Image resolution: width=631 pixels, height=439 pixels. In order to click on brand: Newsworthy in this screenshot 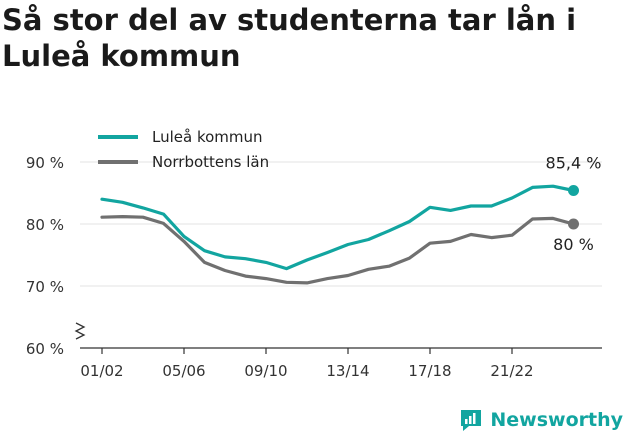, I will do `click(540, 420)`.